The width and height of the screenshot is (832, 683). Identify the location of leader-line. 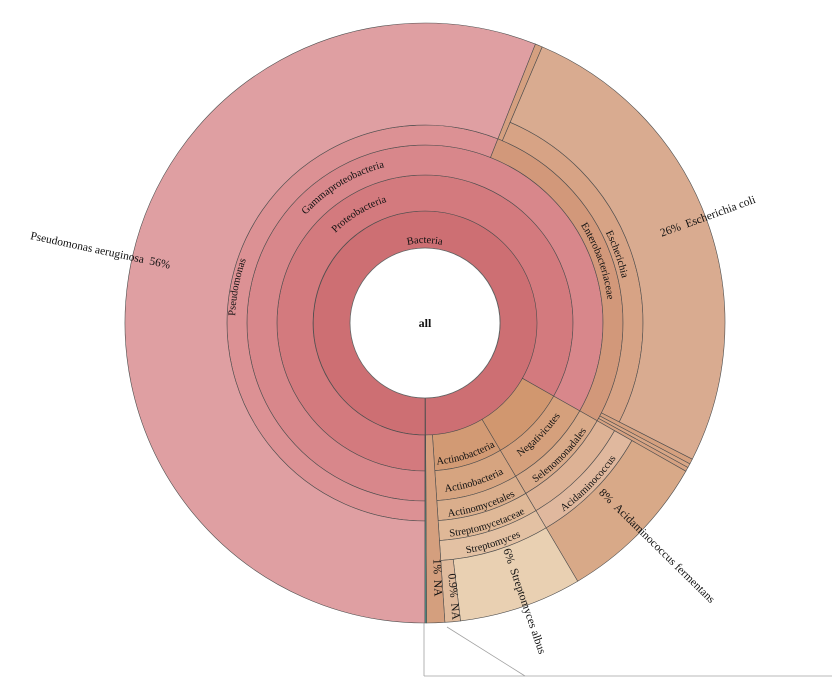
(486, 651).